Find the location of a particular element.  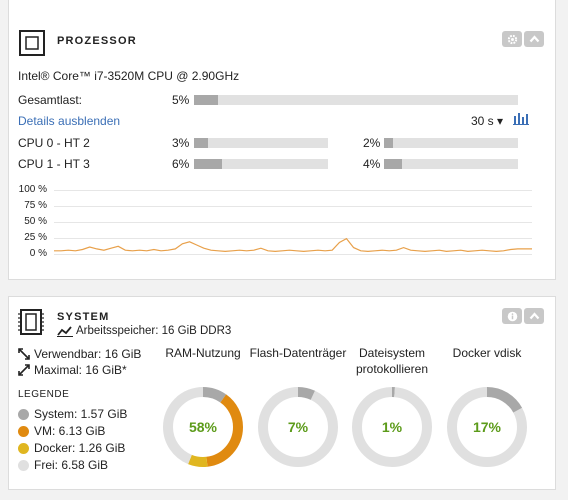

cpu-icon is located at coordinates (32, 43).